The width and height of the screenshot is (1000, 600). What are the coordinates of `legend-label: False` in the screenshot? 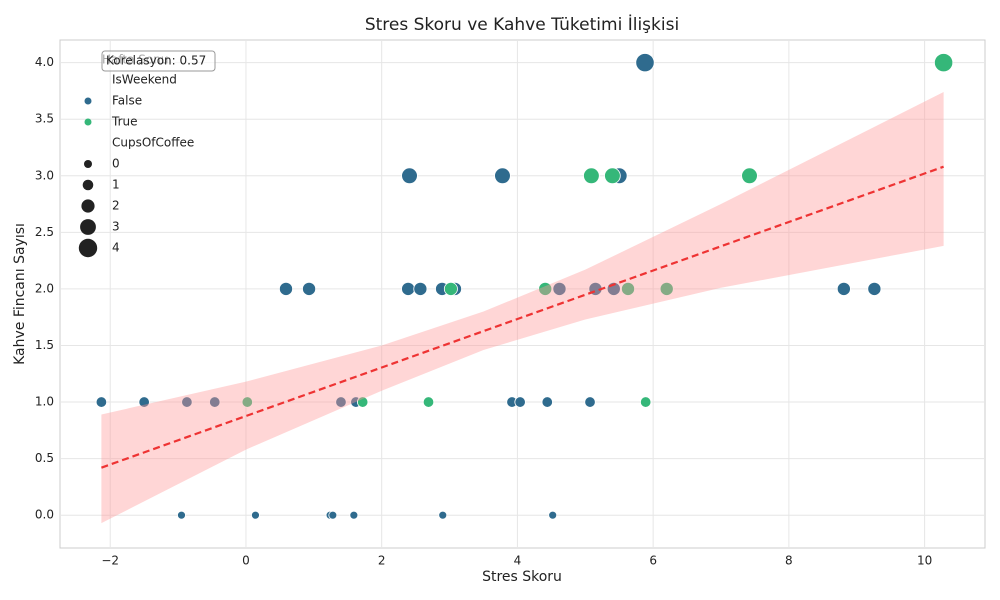 It's located at (127, 101).